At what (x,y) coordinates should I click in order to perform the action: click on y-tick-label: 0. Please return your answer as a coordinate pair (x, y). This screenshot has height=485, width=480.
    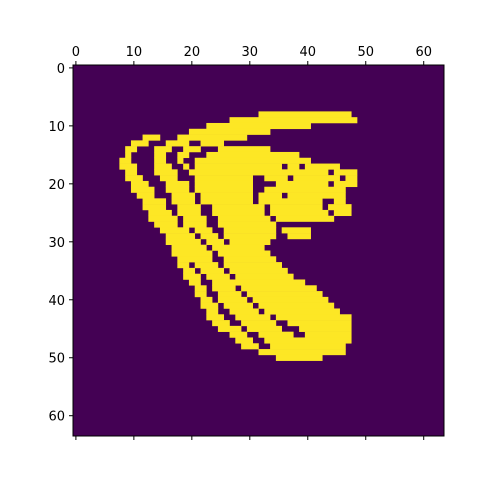
    Looking at the image, I should click on (61, 69).